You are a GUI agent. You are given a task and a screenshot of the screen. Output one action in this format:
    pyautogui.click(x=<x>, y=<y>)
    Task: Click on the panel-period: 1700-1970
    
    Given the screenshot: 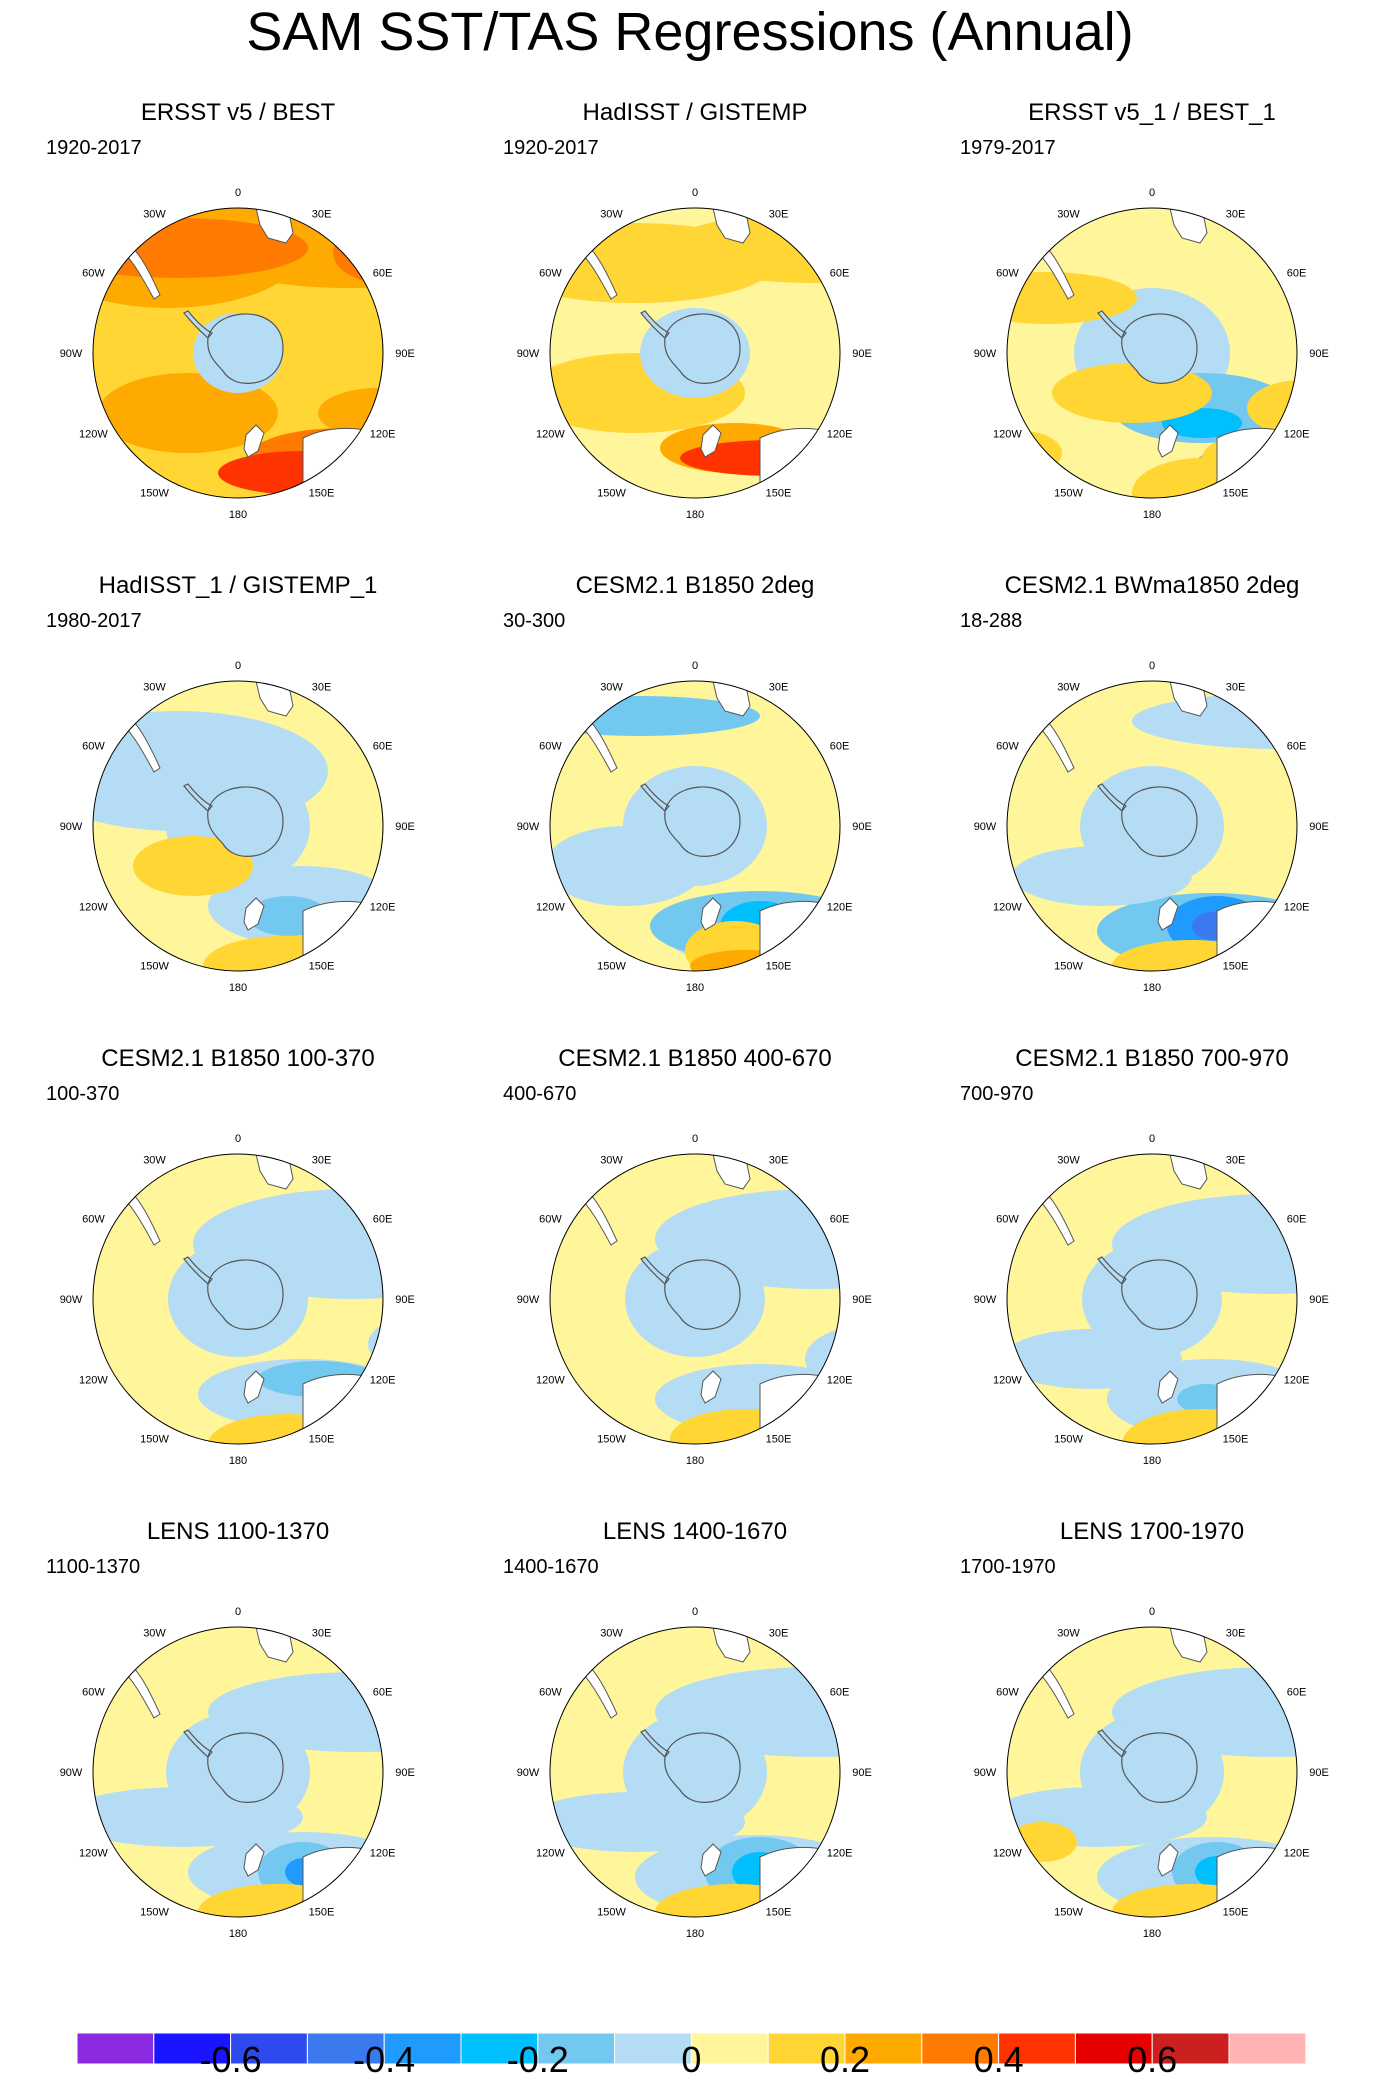 What is the action you would take?
    pyautogui.click(x=1008, y=1567)
    